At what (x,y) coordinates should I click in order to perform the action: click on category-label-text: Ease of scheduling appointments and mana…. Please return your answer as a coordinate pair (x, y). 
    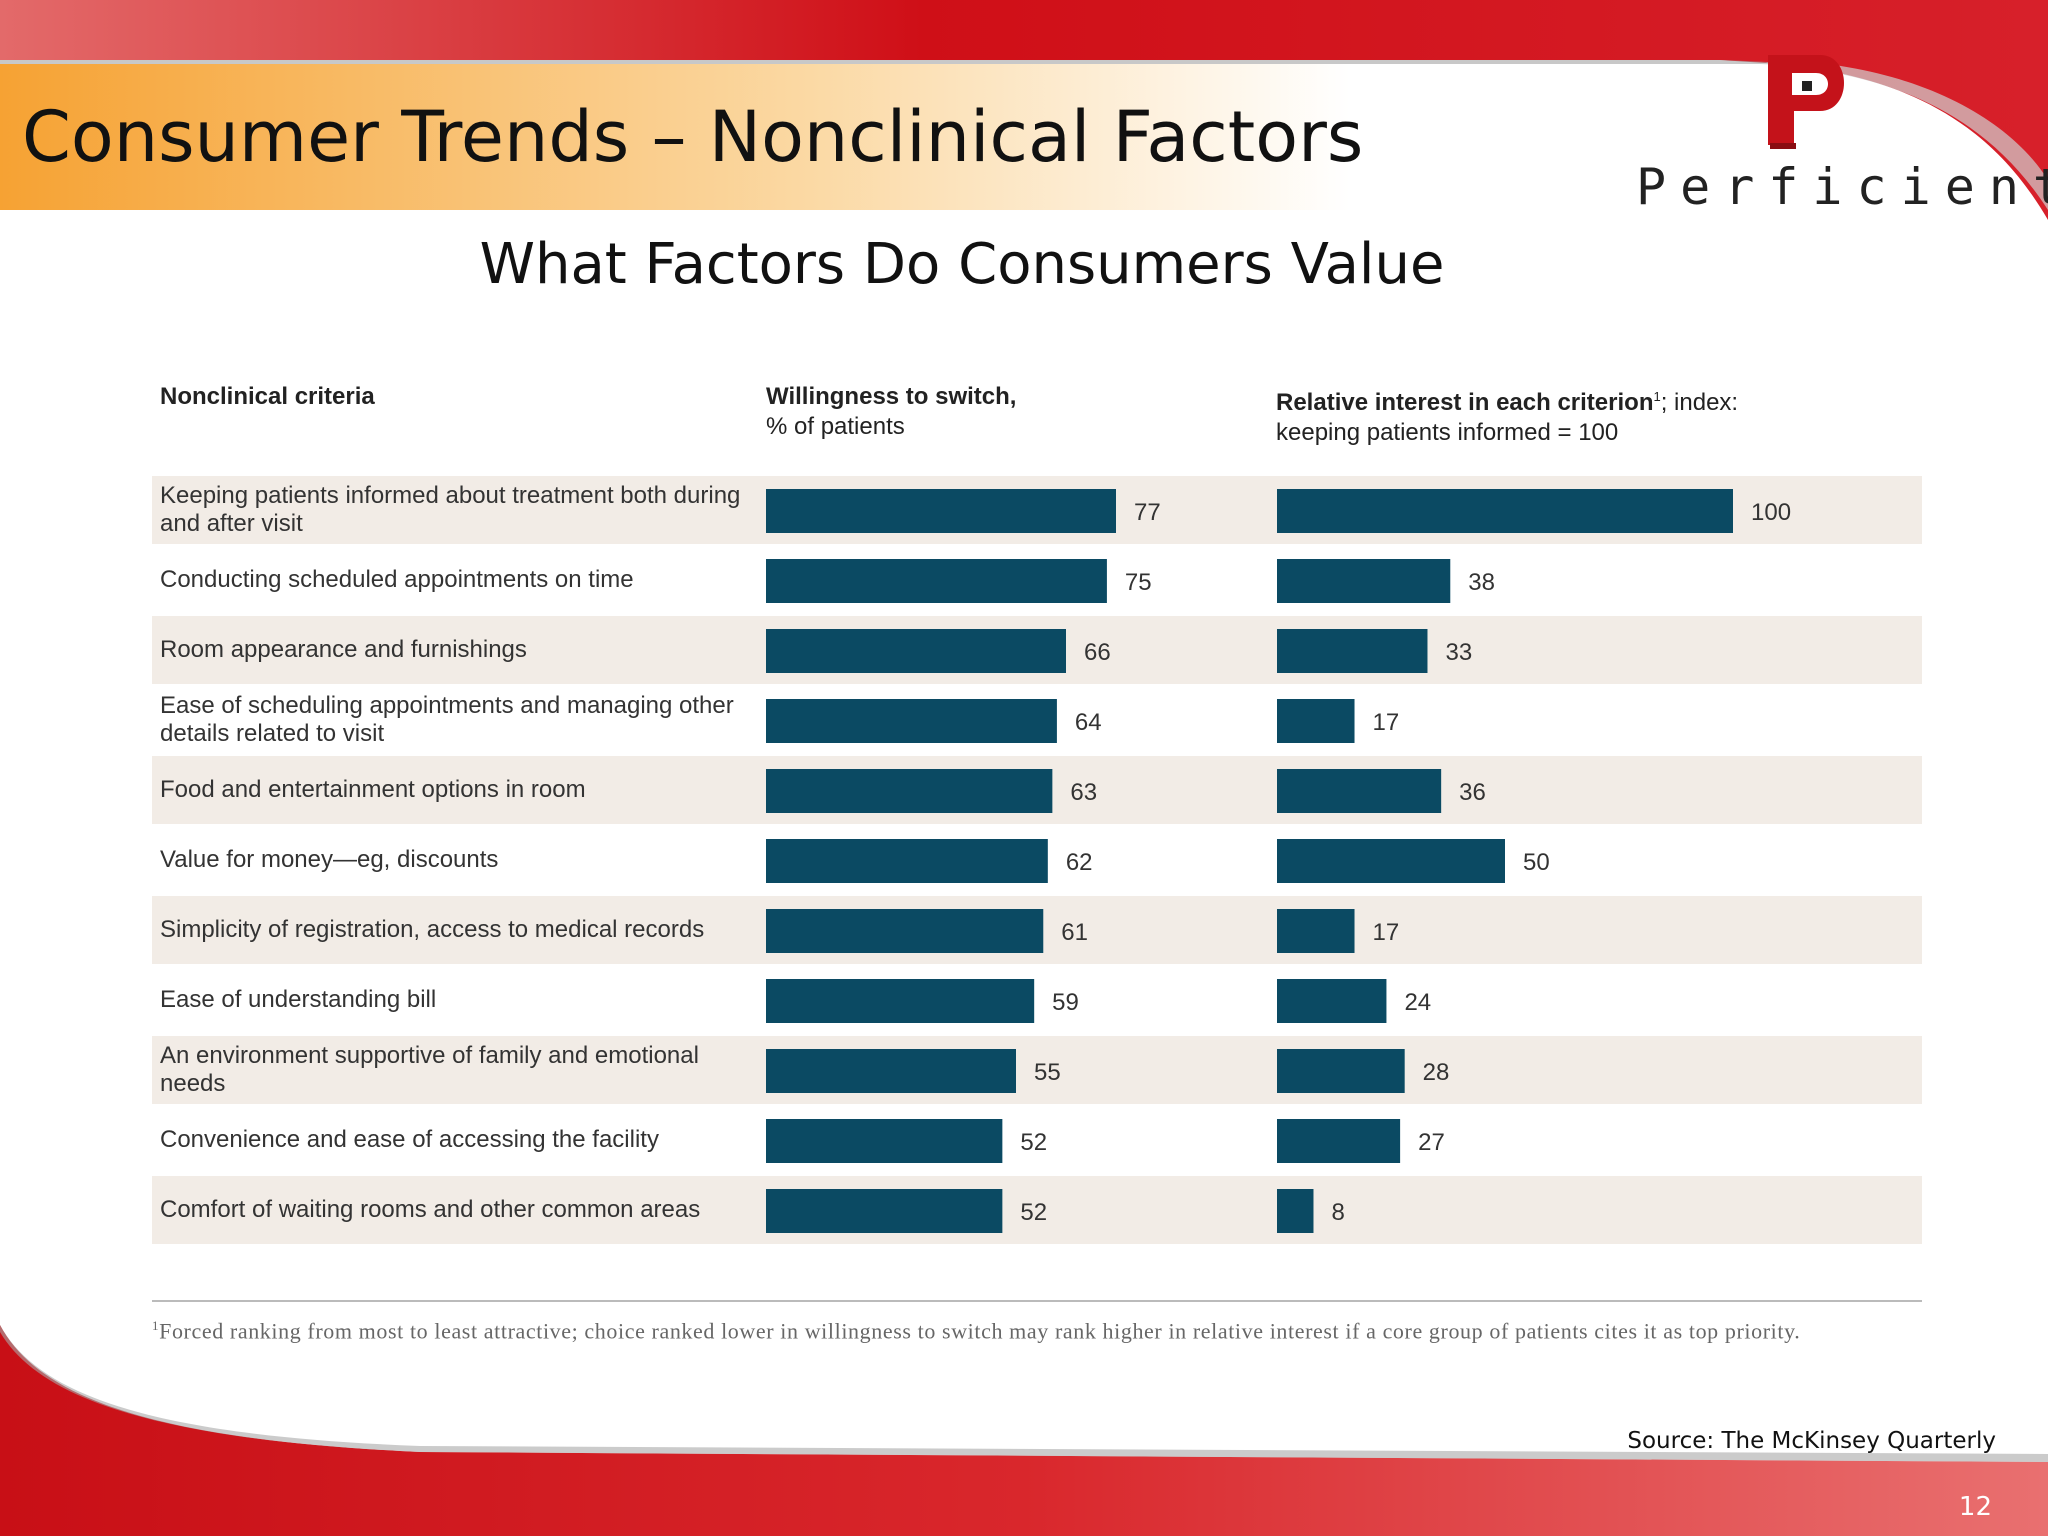
    Looking at the image, I should click on (447, 719).